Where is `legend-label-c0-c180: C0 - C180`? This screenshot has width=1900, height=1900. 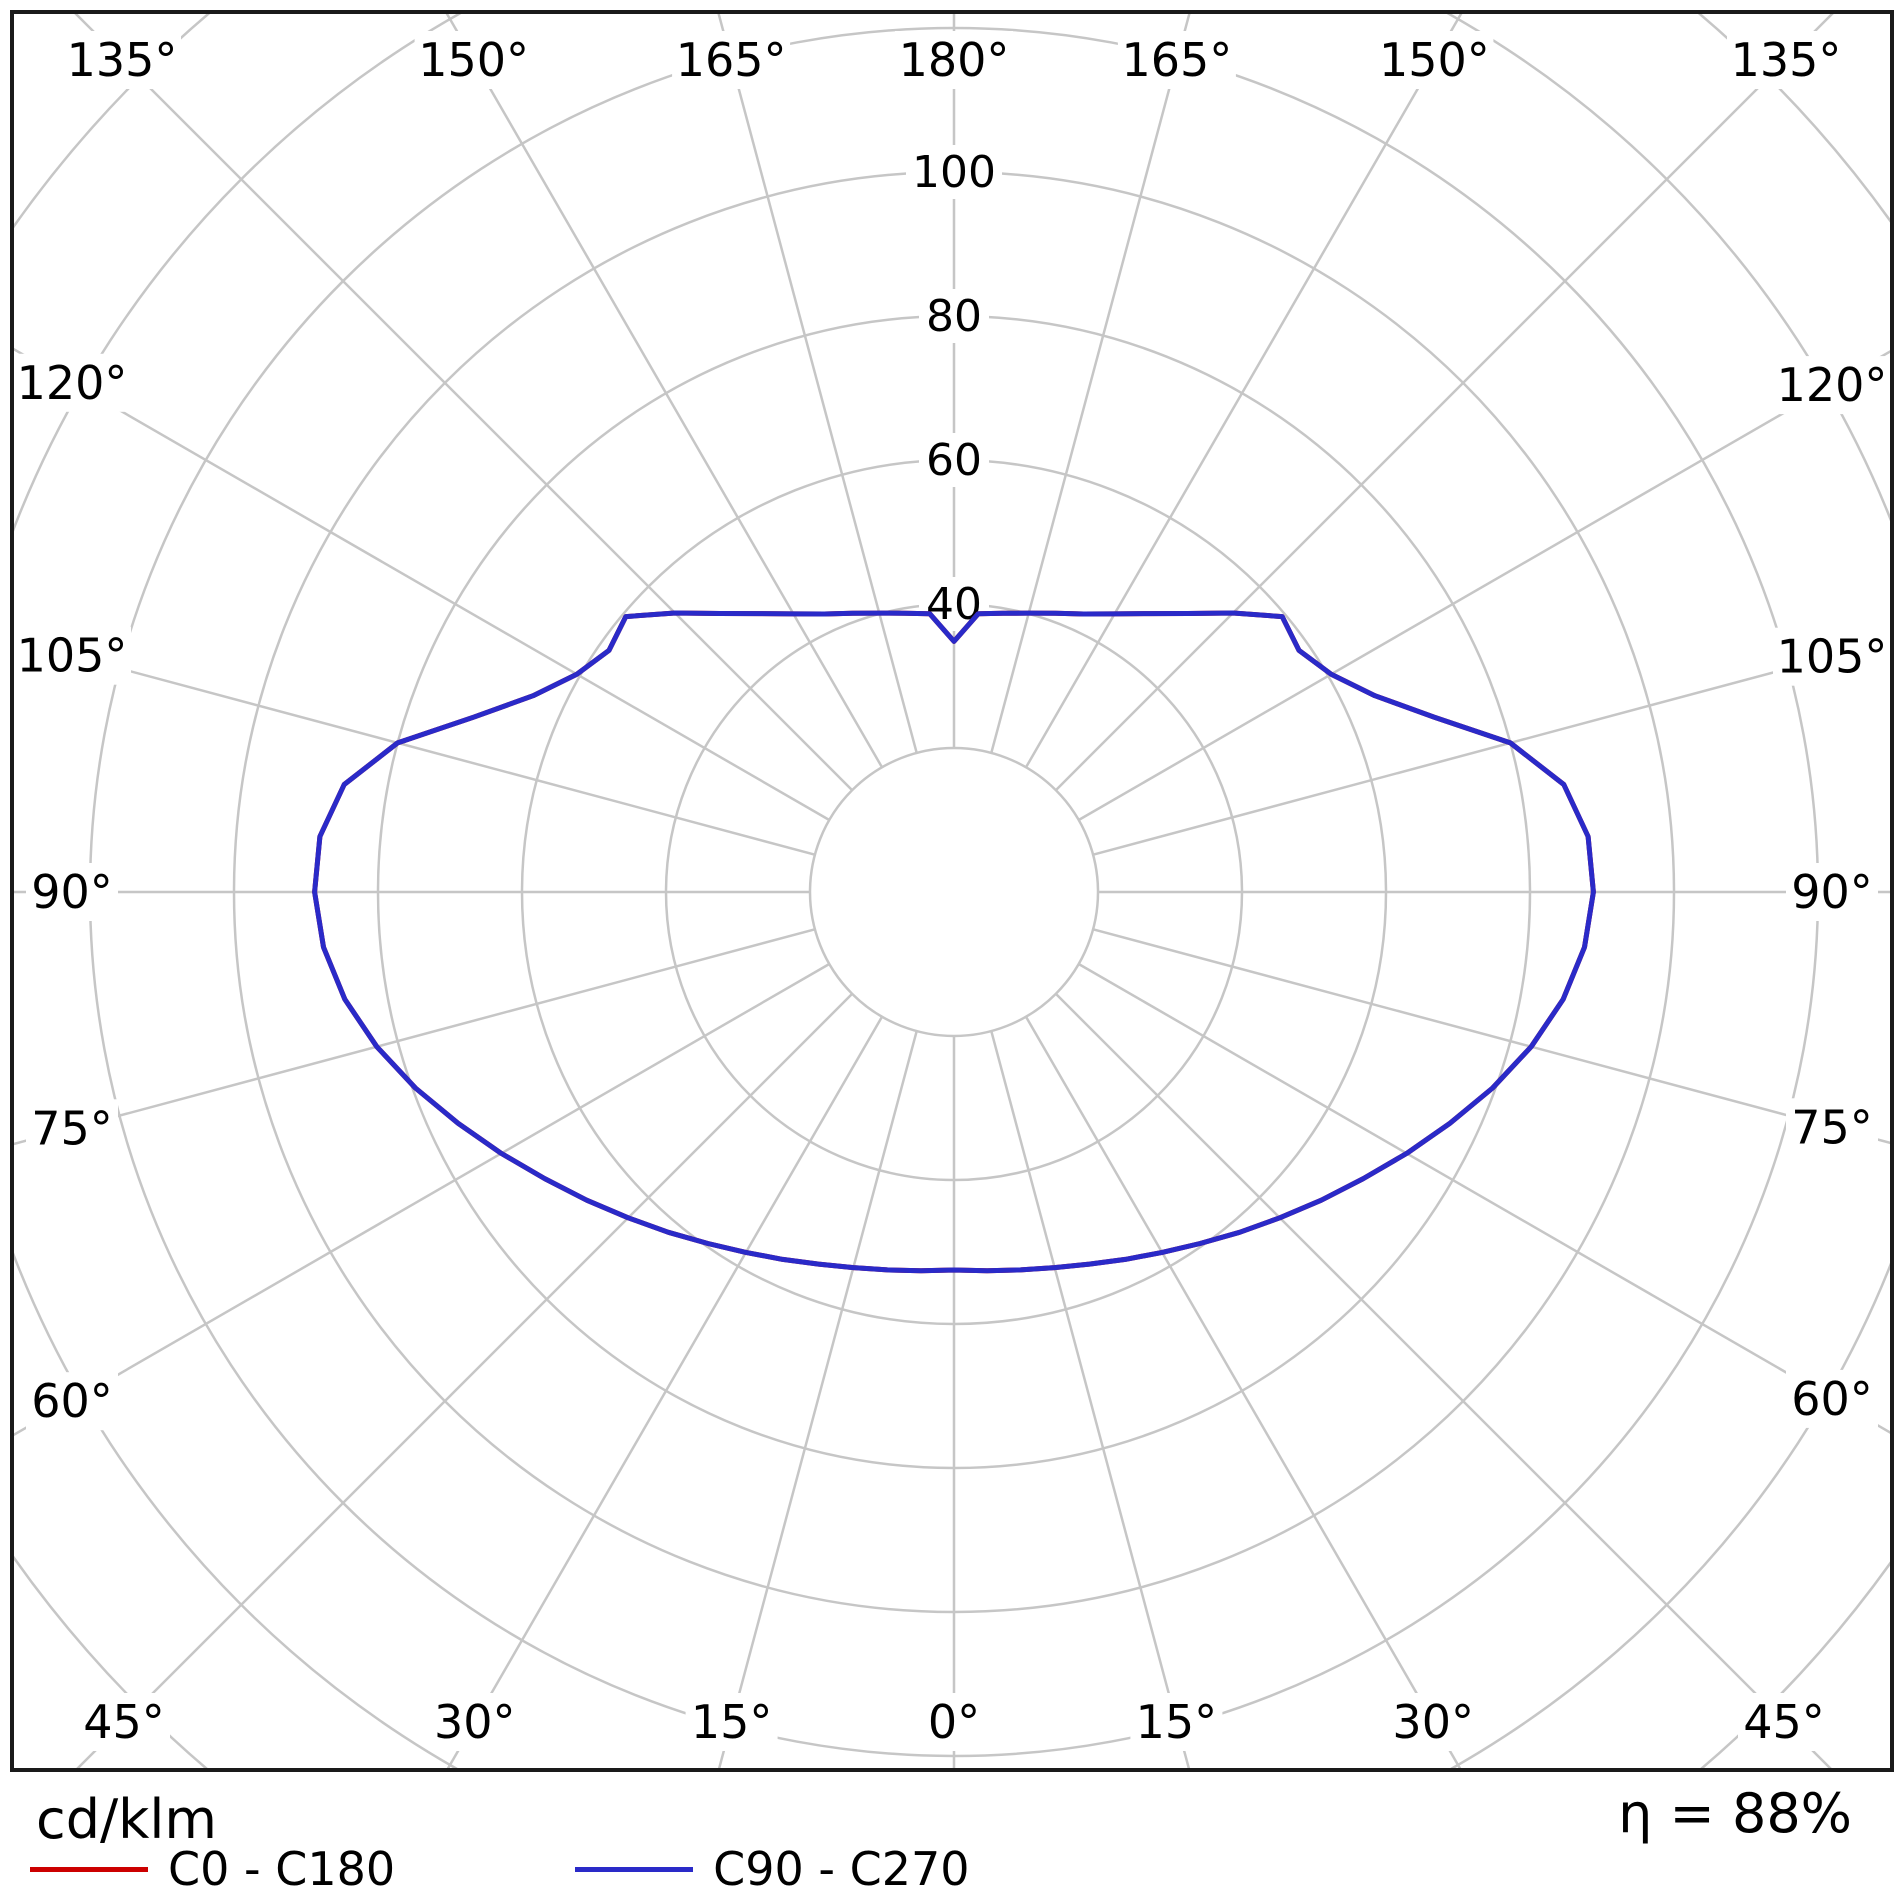
legend-label-c0-c180: C0 - C180 is located at coordinates (282, 1869).